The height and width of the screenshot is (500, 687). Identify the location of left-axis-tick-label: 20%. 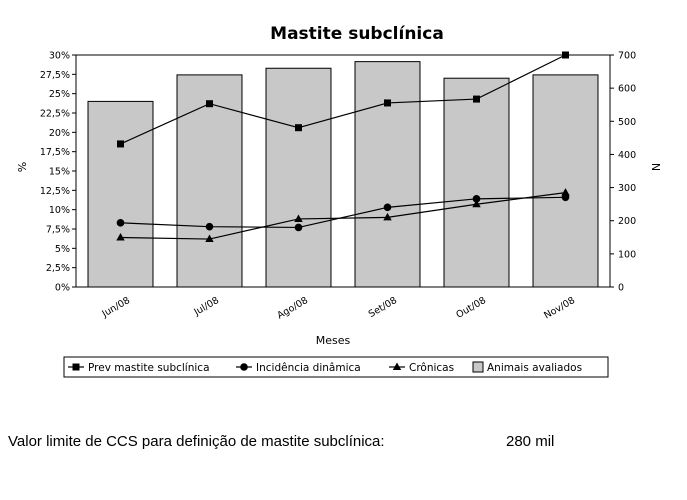
(59, 133).